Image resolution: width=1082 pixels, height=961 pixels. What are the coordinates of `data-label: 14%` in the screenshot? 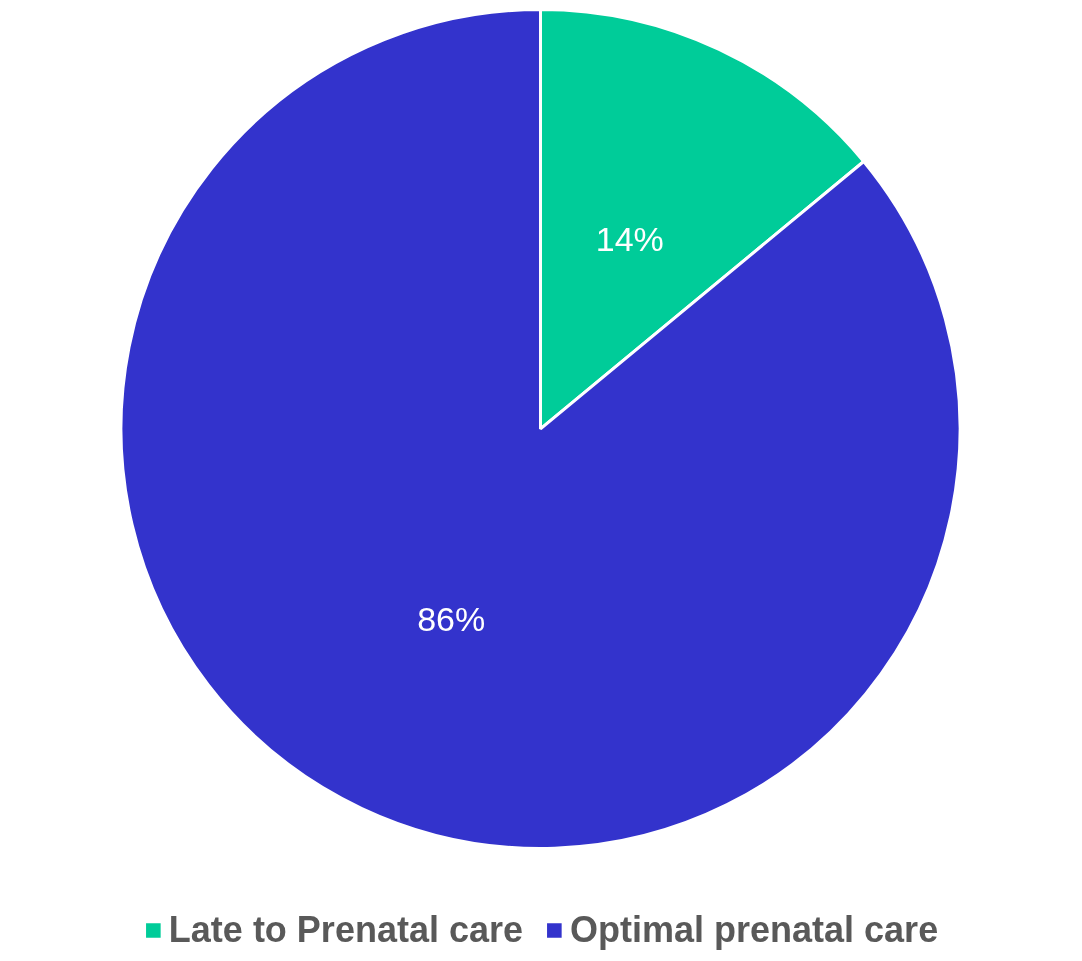 It's located at (629, 239).